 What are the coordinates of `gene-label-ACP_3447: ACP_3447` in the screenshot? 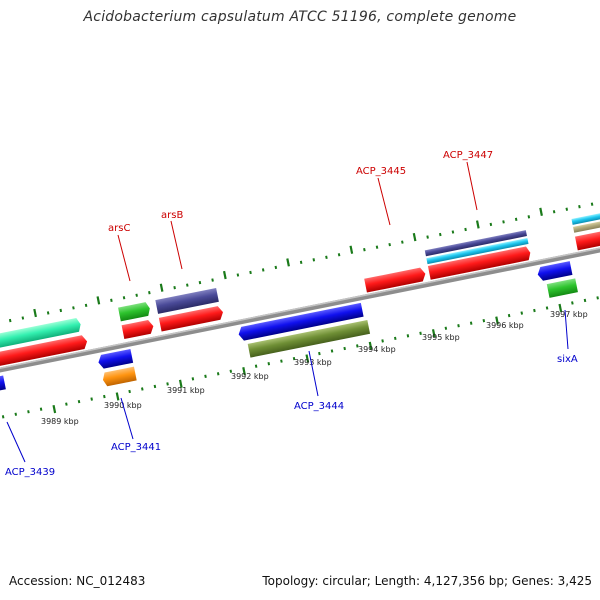 It's located at (468, 155).